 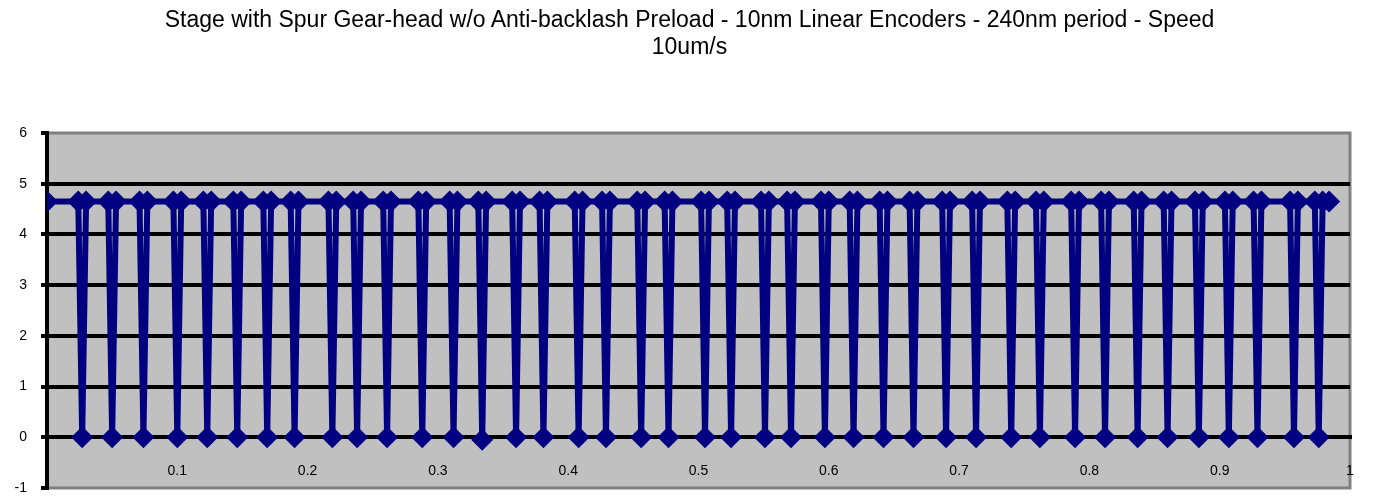 What do you see at coordinates (23, 182) in the screenshot?
I see `y-tick-label: 5` at bounding box center [23, 182].